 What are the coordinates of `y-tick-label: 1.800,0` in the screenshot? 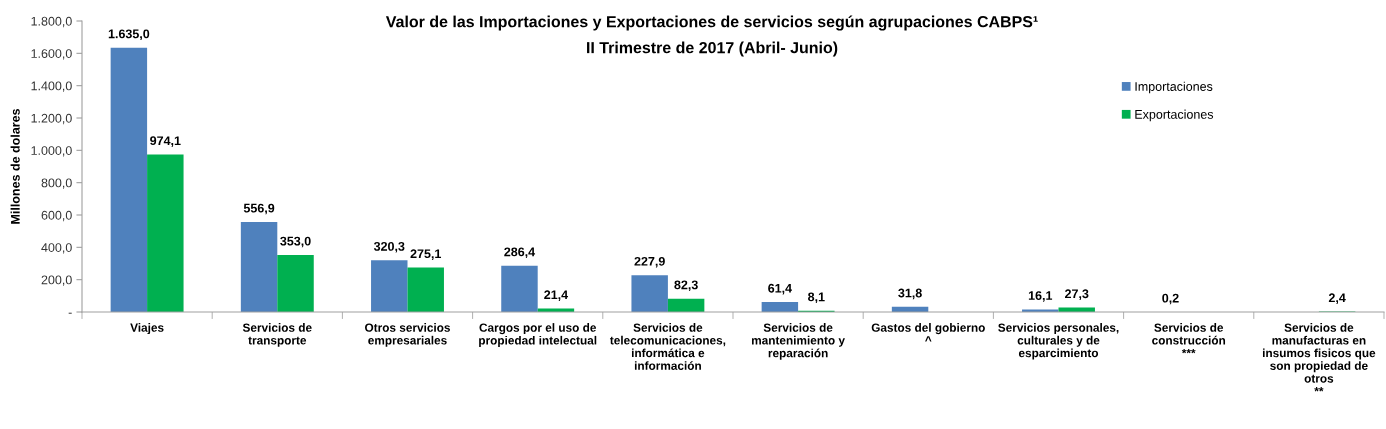 It's located at (51, 22).